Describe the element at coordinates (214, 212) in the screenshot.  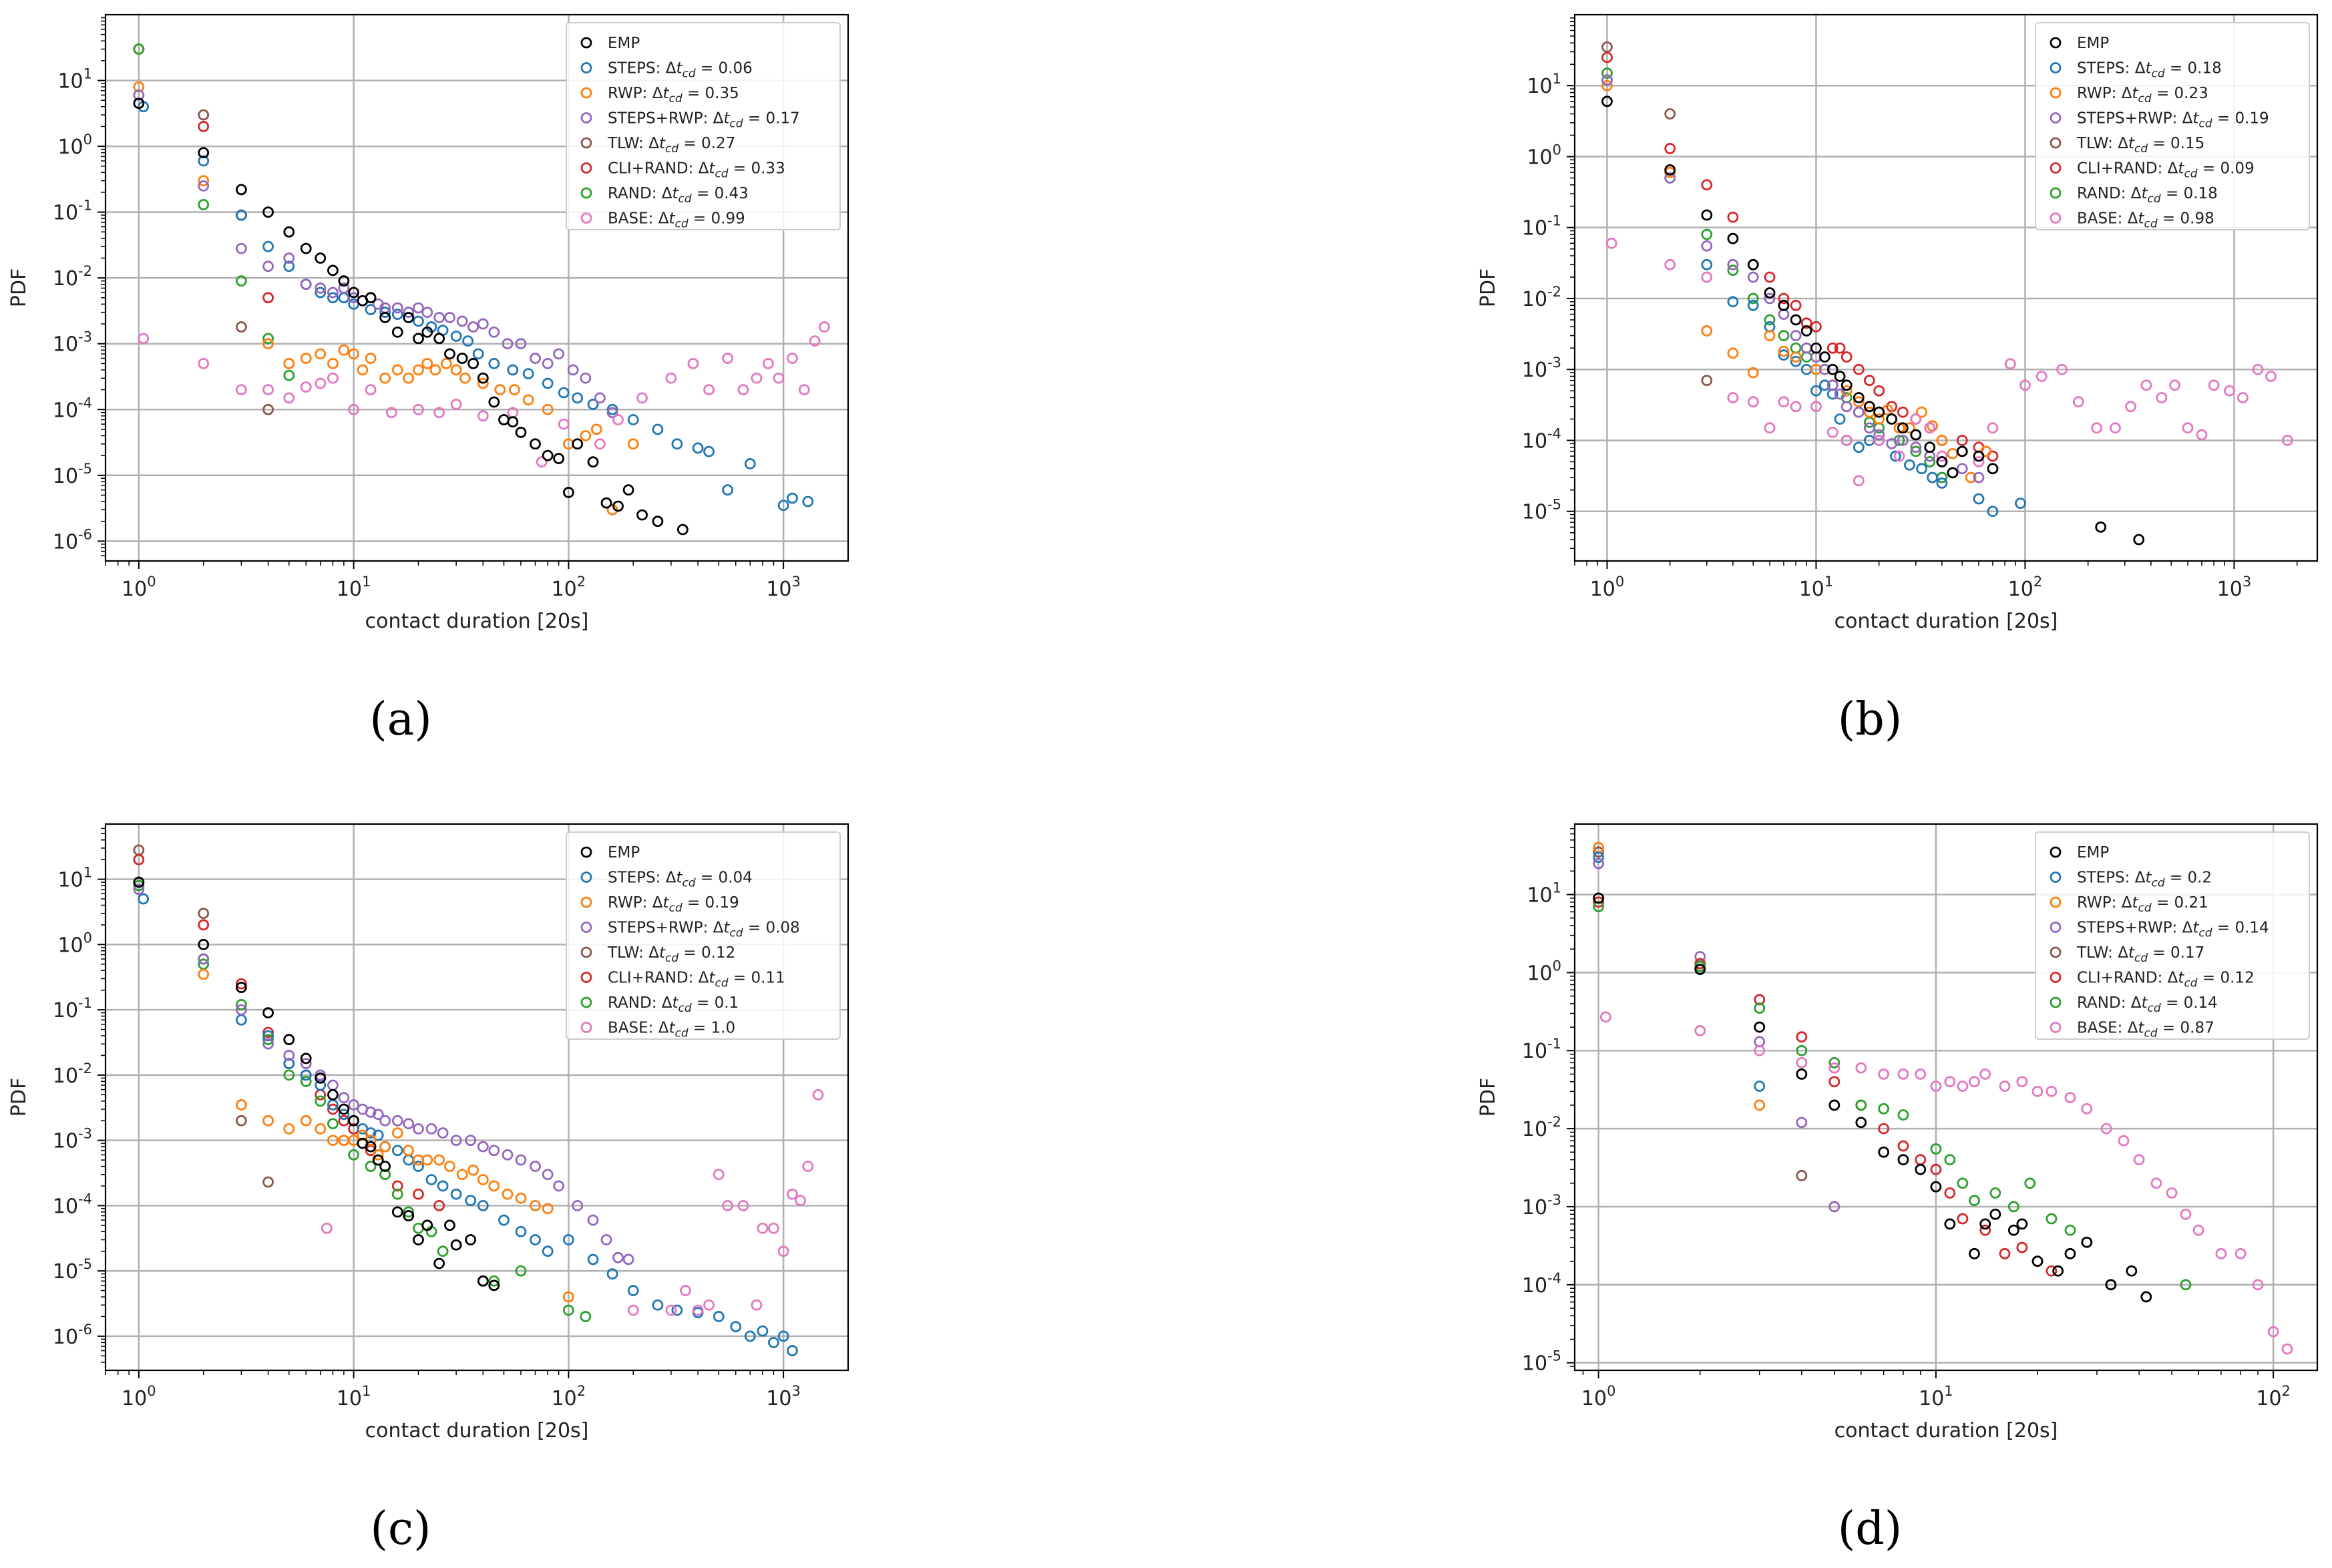
I see `series-rand` at that location.